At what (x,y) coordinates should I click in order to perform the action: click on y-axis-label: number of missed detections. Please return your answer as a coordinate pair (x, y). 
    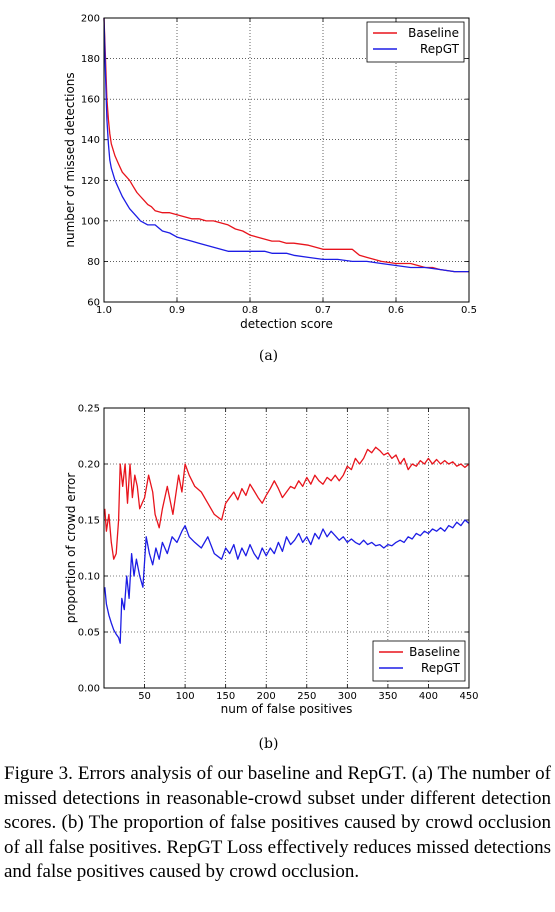
    Looking at the image, I should click on (70, 159).